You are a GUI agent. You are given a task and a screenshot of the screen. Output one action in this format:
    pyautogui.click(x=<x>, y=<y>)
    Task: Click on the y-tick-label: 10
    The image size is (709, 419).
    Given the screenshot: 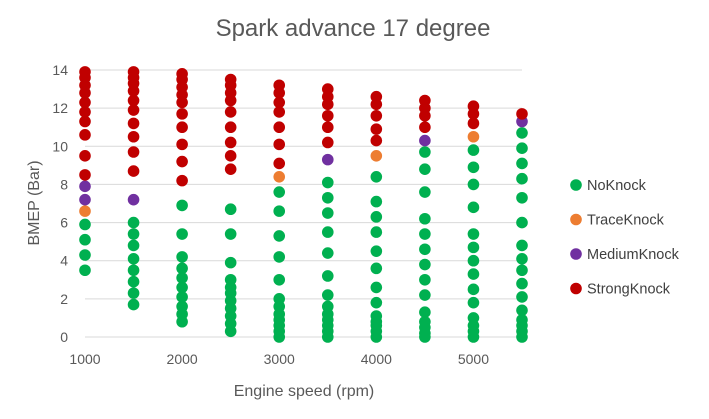 What is the action you would take?
    pyautogui.click(x=60, y=146)
    